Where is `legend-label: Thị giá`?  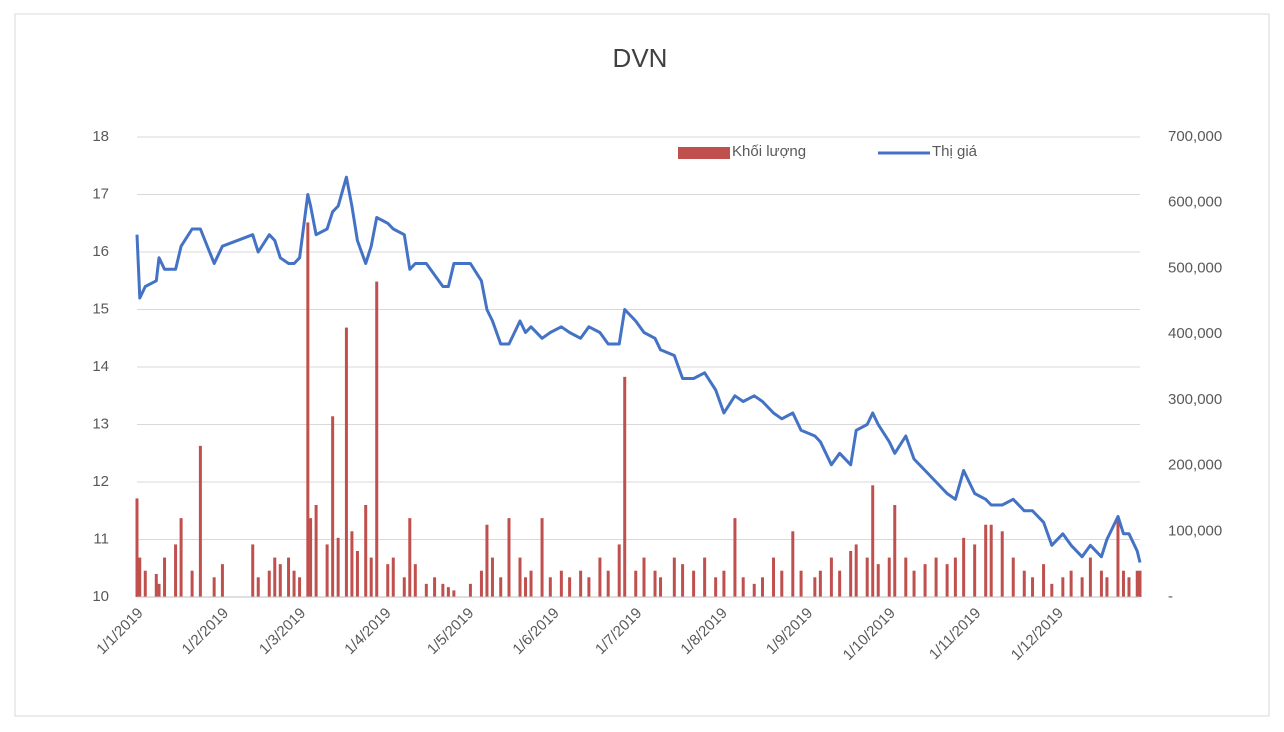
legend-label: Thị giá is located at coordinates (955, 151).